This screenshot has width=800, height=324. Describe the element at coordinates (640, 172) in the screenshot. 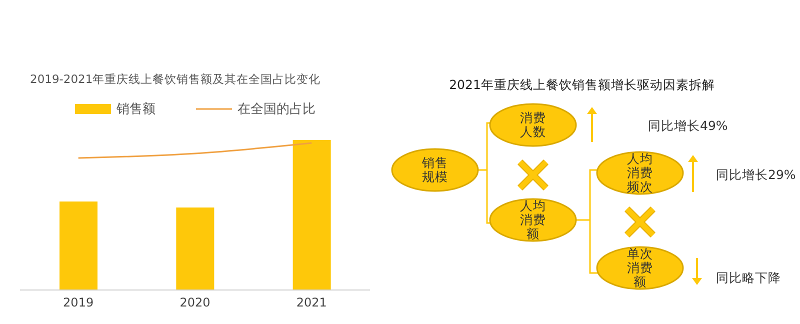

I see `text: 人均消费频次` at that location.